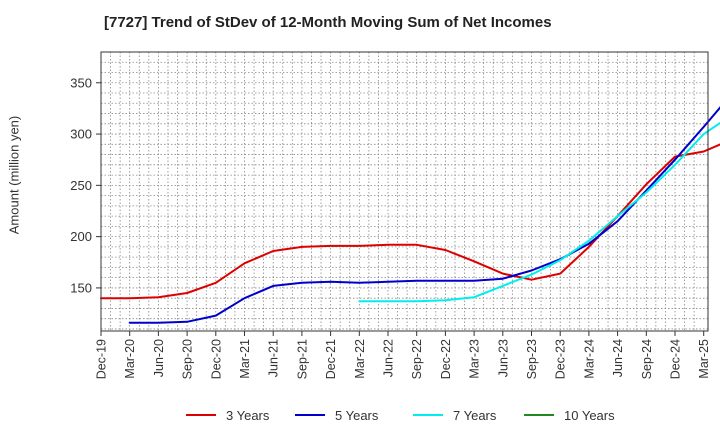 Image resolution: width=720 pixels, height=440 pixels. What do you see at coordinates (81, 236) in the screenshot?
I see `y-tick-label: 200` at bounding box center [81, 236].